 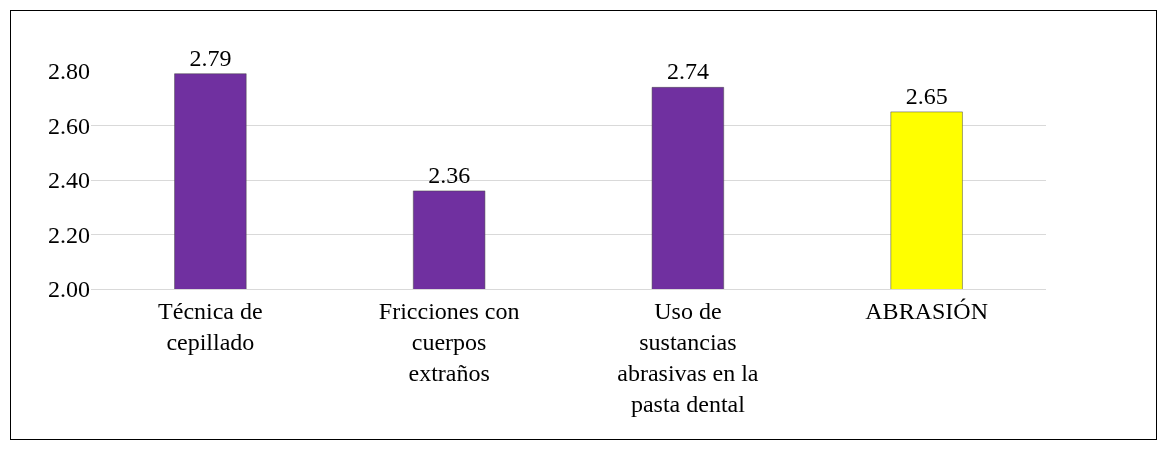 What do you see at coordinates (926, 310) in the screenshot?
I see `x-tick-label: ABRASIÓN` at bounding box center [926, 310].